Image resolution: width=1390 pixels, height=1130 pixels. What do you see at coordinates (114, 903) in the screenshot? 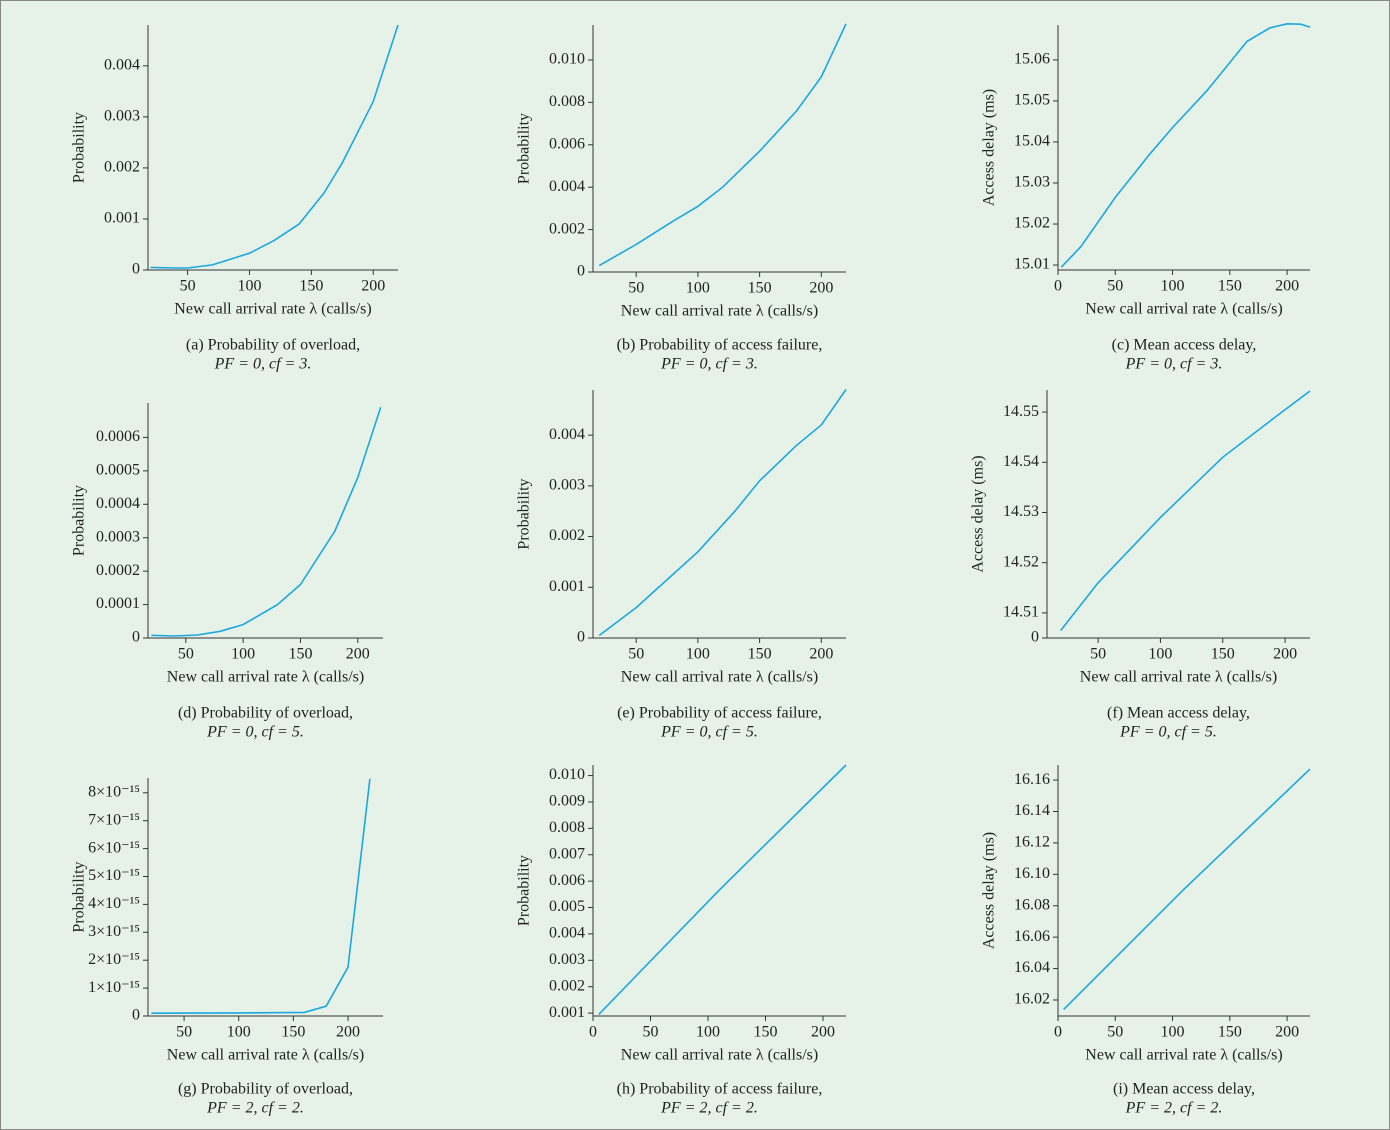
I see `y-tick-label: 4×10⁻¹⁵` at bounding box center [114, 903].